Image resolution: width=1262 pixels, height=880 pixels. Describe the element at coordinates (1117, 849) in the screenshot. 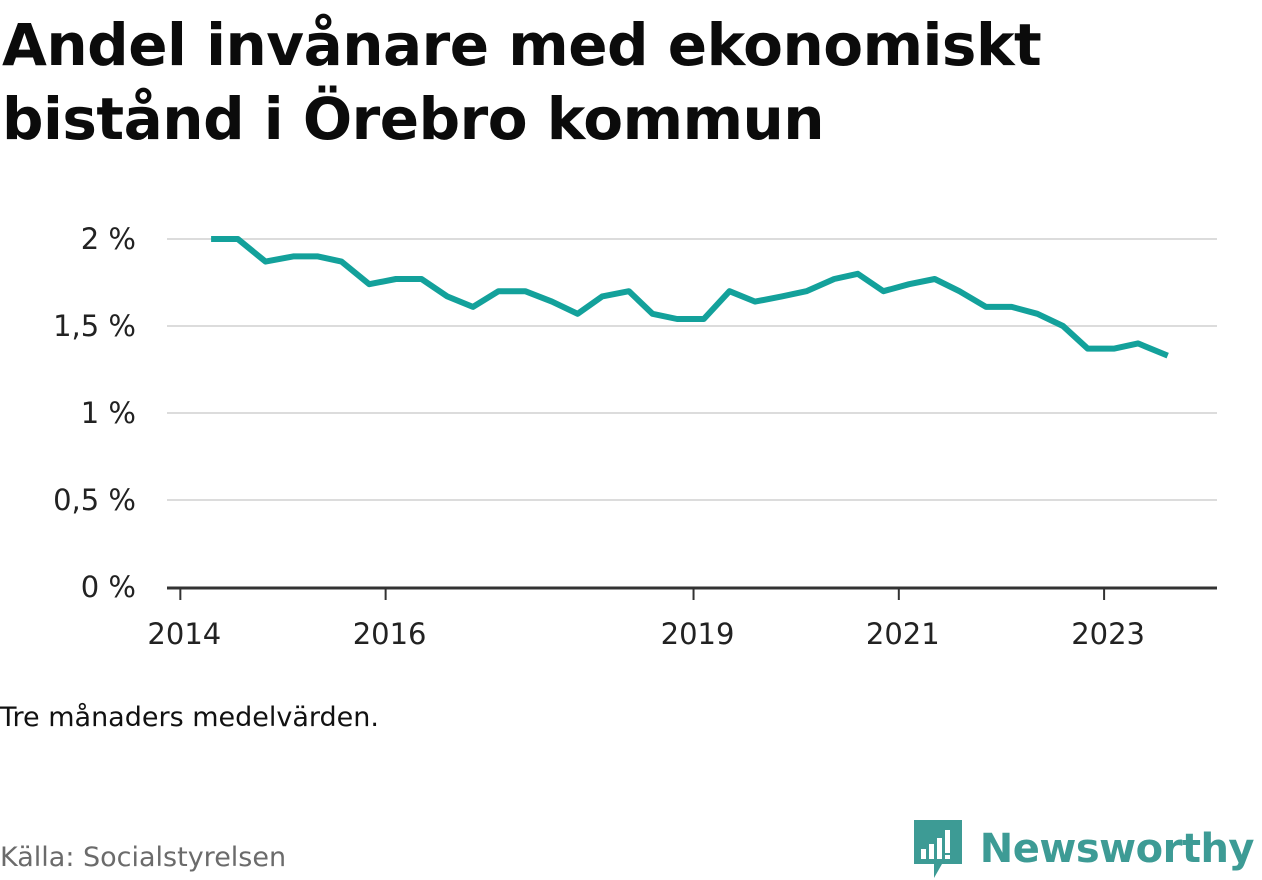

I see `brand-name: Newsworthy` at that location.